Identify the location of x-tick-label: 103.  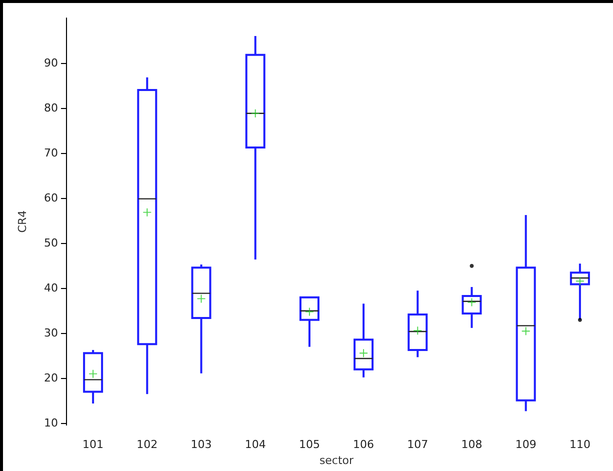
(201, 445).